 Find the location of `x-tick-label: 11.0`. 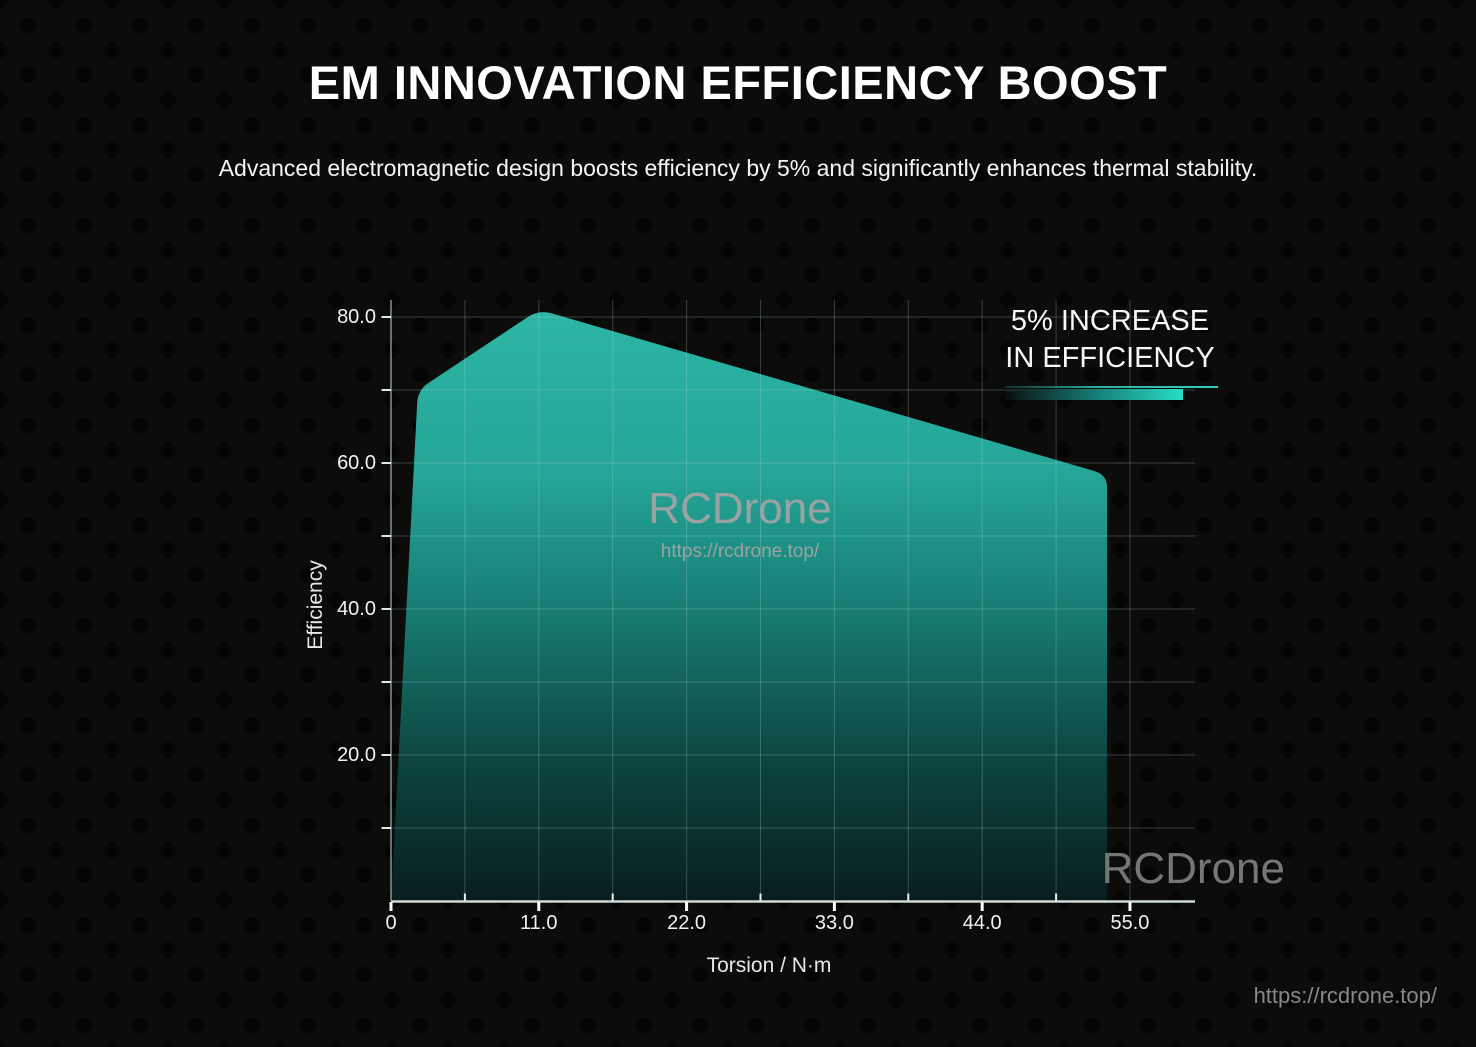

x-tick-label: 11.0 is located at coordinates (539, 923).